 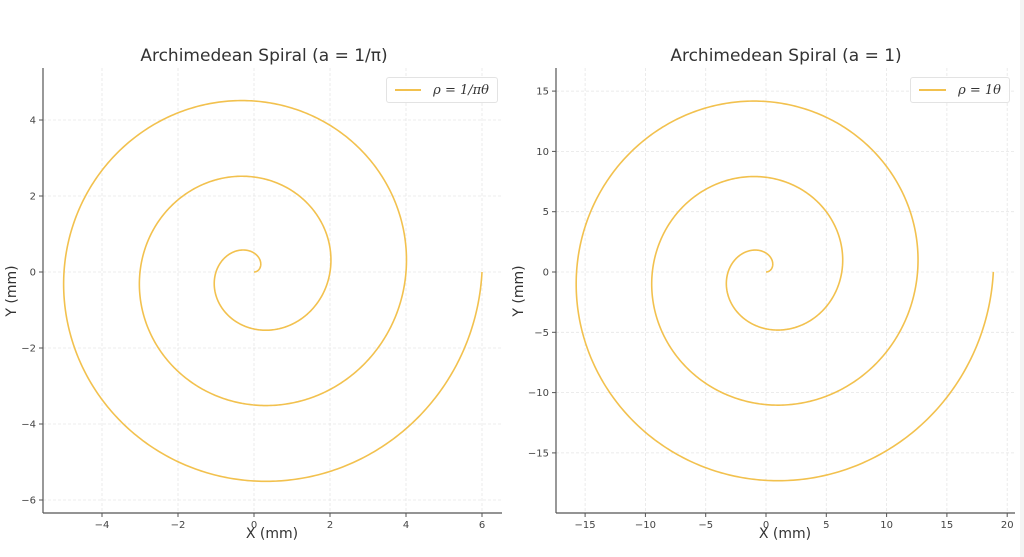 I want to click on y-tick-label: 5, so click(x=546, y=212).